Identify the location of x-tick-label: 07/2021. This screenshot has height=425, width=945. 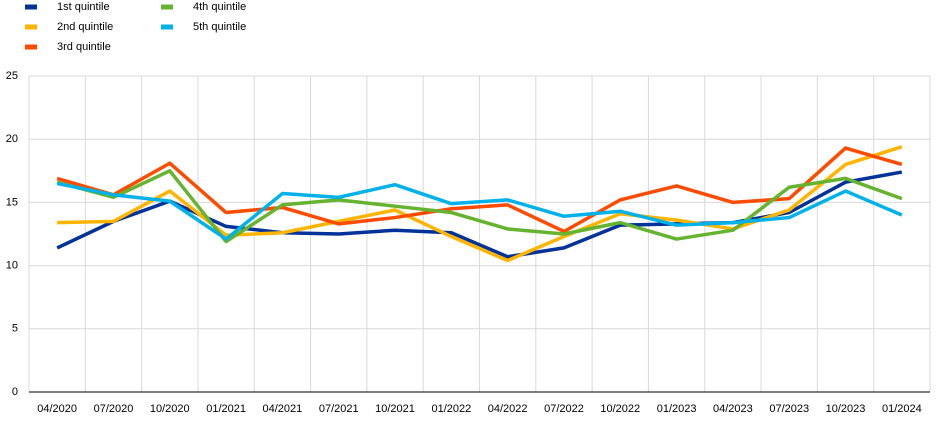
(339, 409).